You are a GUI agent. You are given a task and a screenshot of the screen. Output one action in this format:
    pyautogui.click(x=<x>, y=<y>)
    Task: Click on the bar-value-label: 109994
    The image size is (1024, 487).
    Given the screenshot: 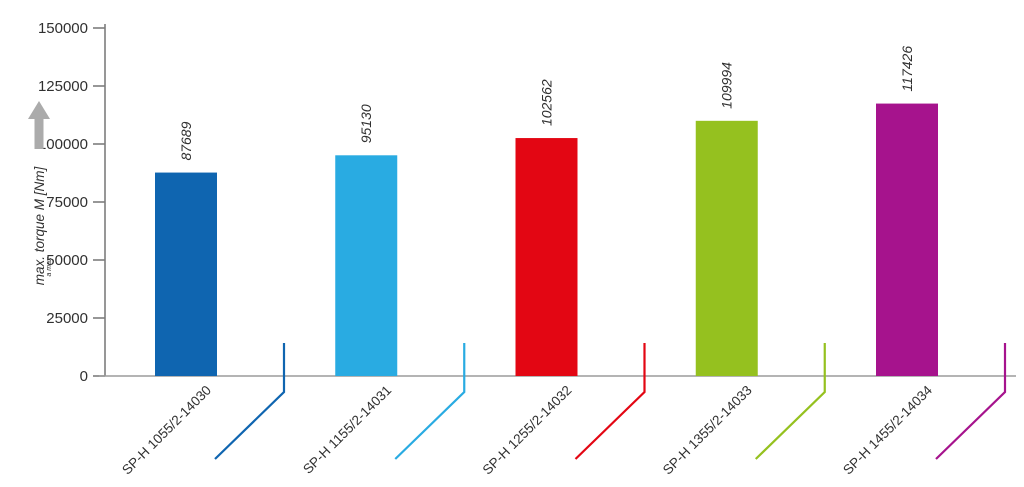 What is the action you would take?
    pyautogui.click(x=727, y=85)
    